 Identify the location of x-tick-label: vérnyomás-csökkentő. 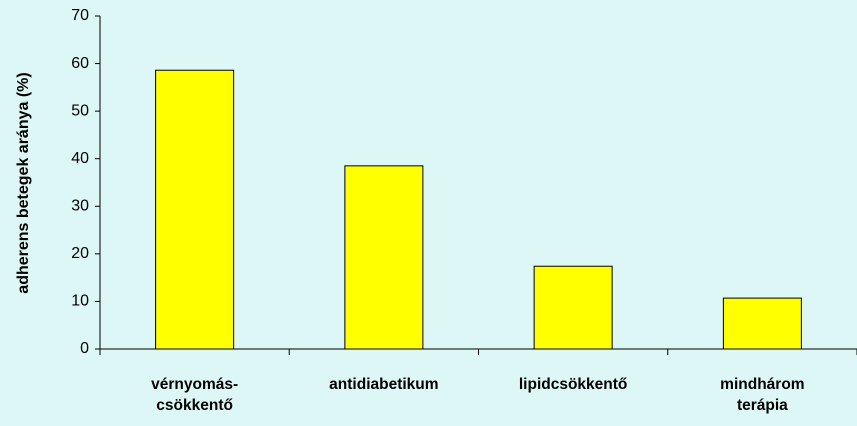
(194, 395).